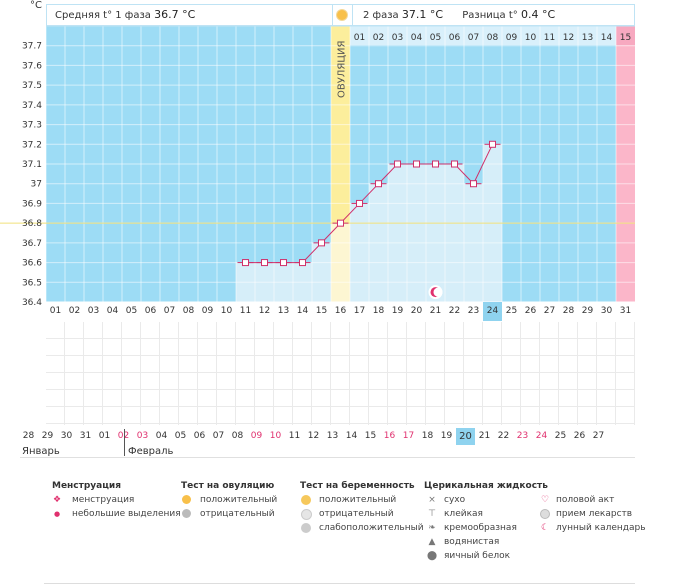 The image size is (675, 587). What do you see at coordinates (435, 38) in the screenshot?
I see `top-day-label: 05` at bounding box center [435, 38].